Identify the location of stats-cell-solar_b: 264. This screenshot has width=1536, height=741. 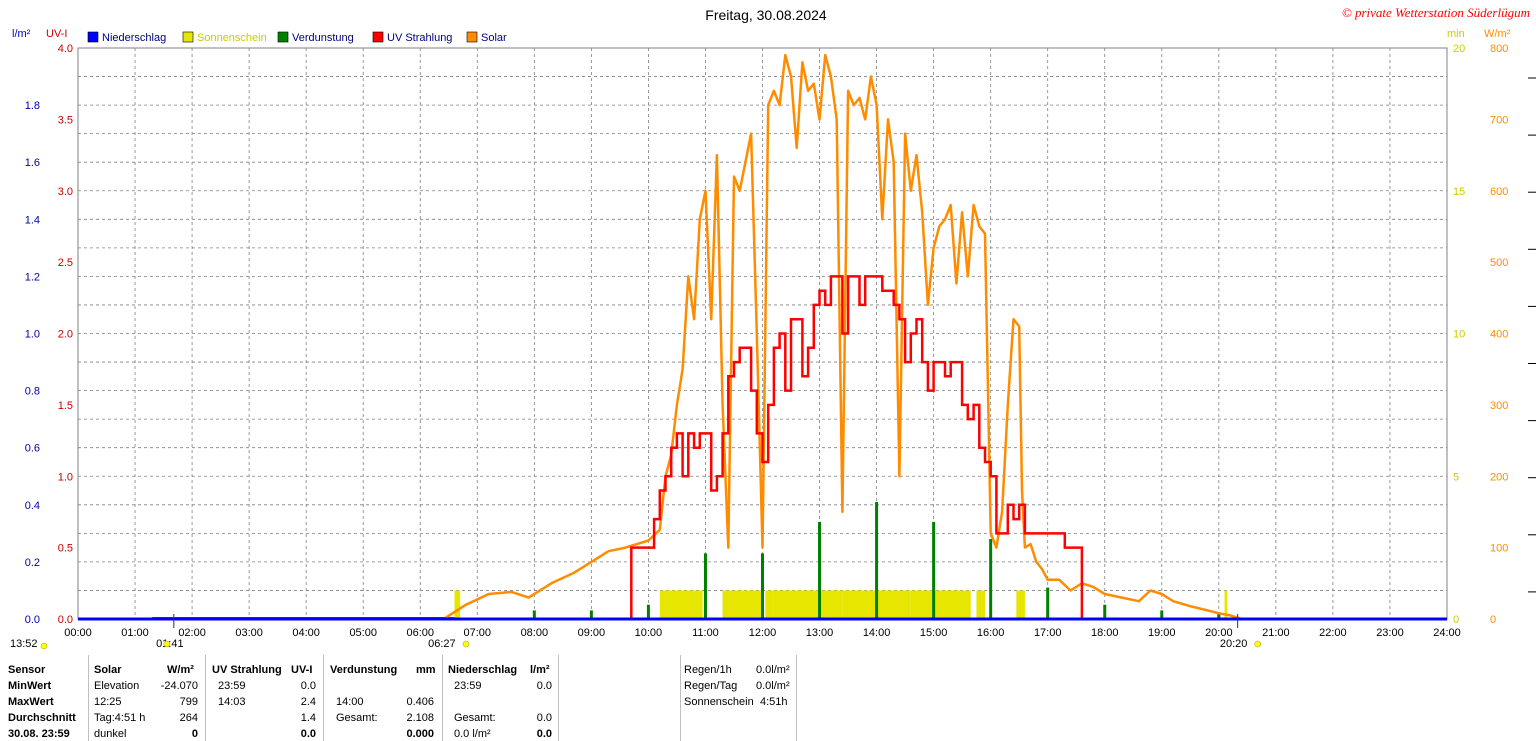
(188, 718).